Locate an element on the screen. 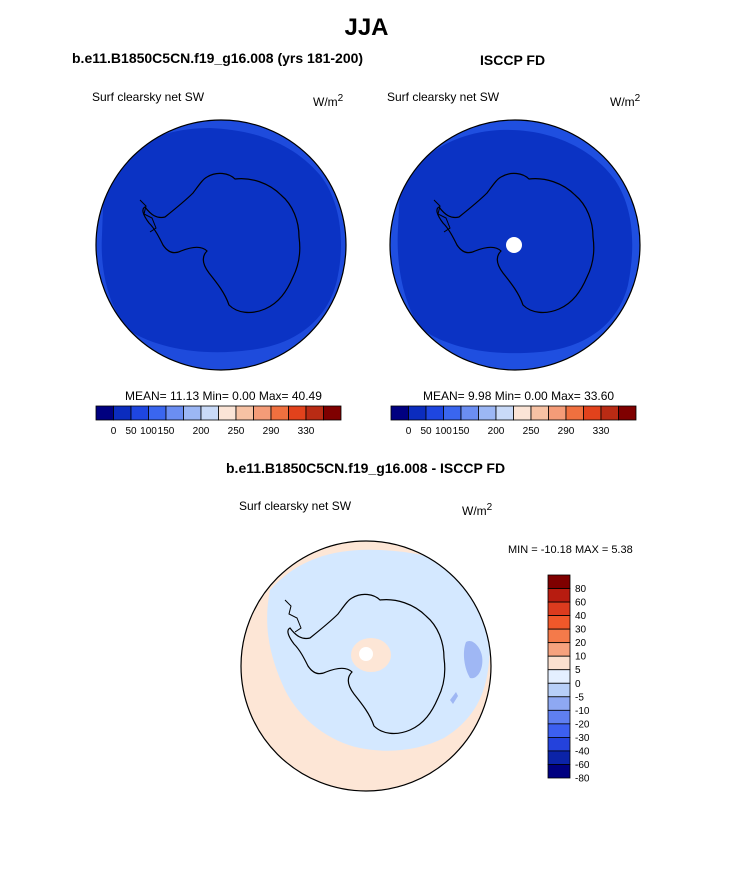 The width and height of the screenshot is (733, 882). model-stats: MEAN= 11.13 Min= 0.00 Max= 40.49 is located at coordinates (223, 396).